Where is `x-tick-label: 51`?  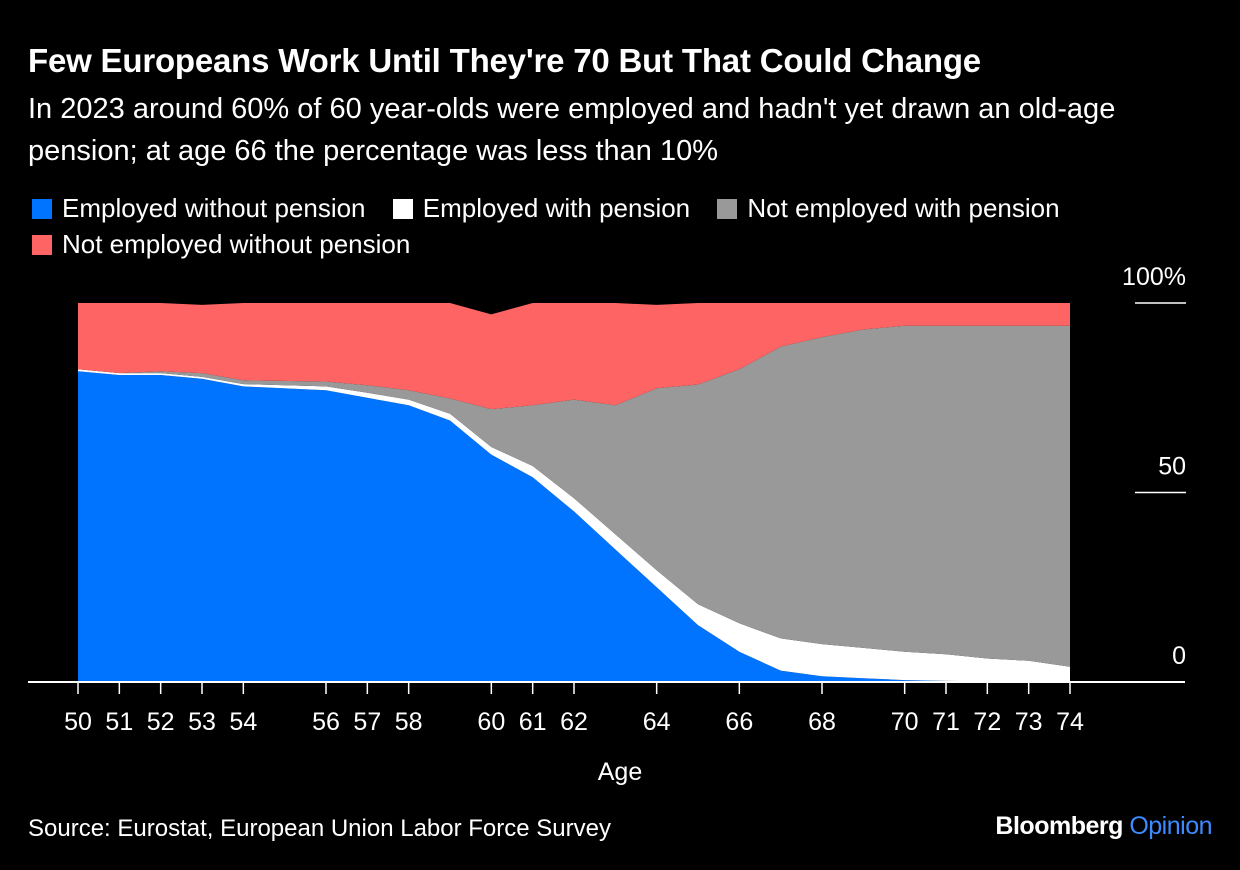
x-tick-label: 51 is located at coordinates (119, 722).